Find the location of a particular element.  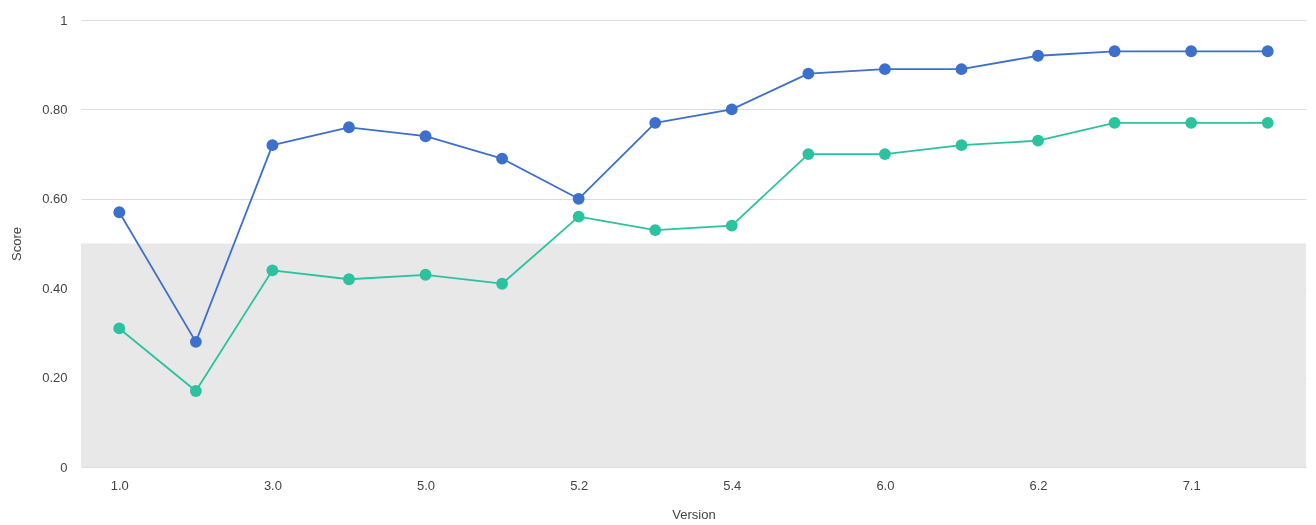

y-tick-label: 0.40 is located at coordinates (55, 288).